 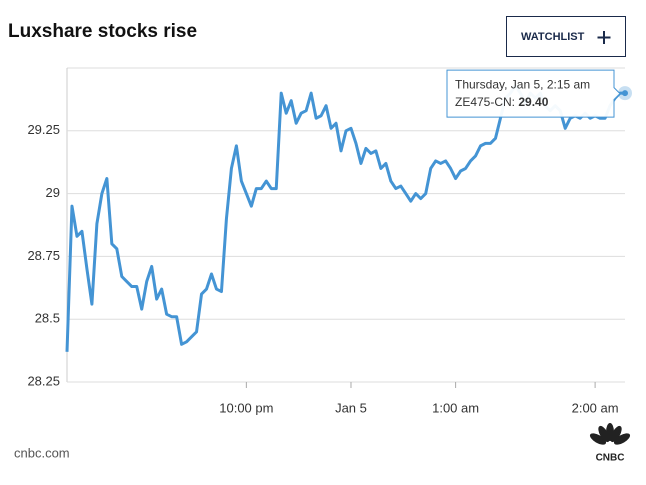 What do you see at coordinates (610, 458) in the screenshot?
I see `logo-text: CNBC` at bounding box center [610, 458].